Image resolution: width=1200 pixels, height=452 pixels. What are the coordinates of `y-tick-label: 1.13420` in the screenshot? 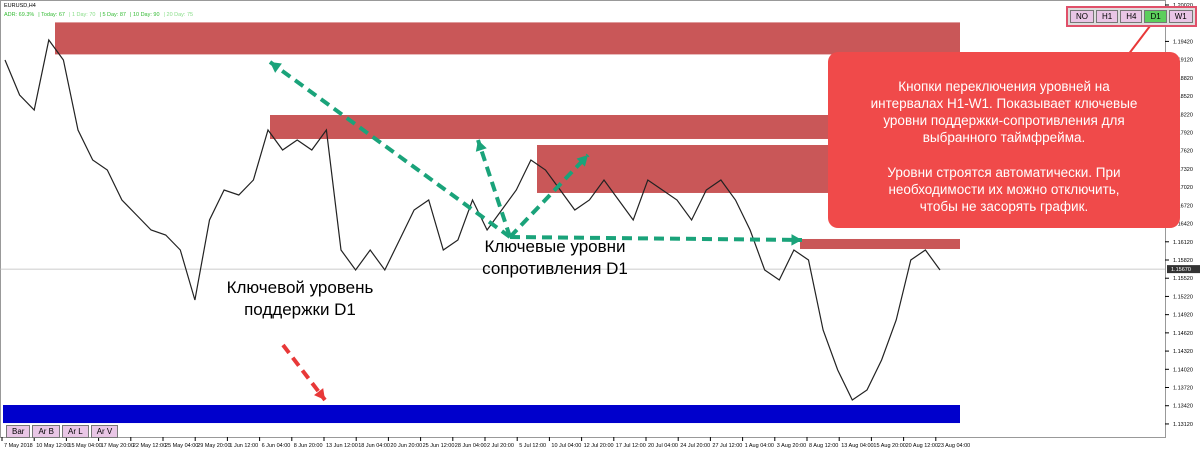 It's located at (1183, 407).